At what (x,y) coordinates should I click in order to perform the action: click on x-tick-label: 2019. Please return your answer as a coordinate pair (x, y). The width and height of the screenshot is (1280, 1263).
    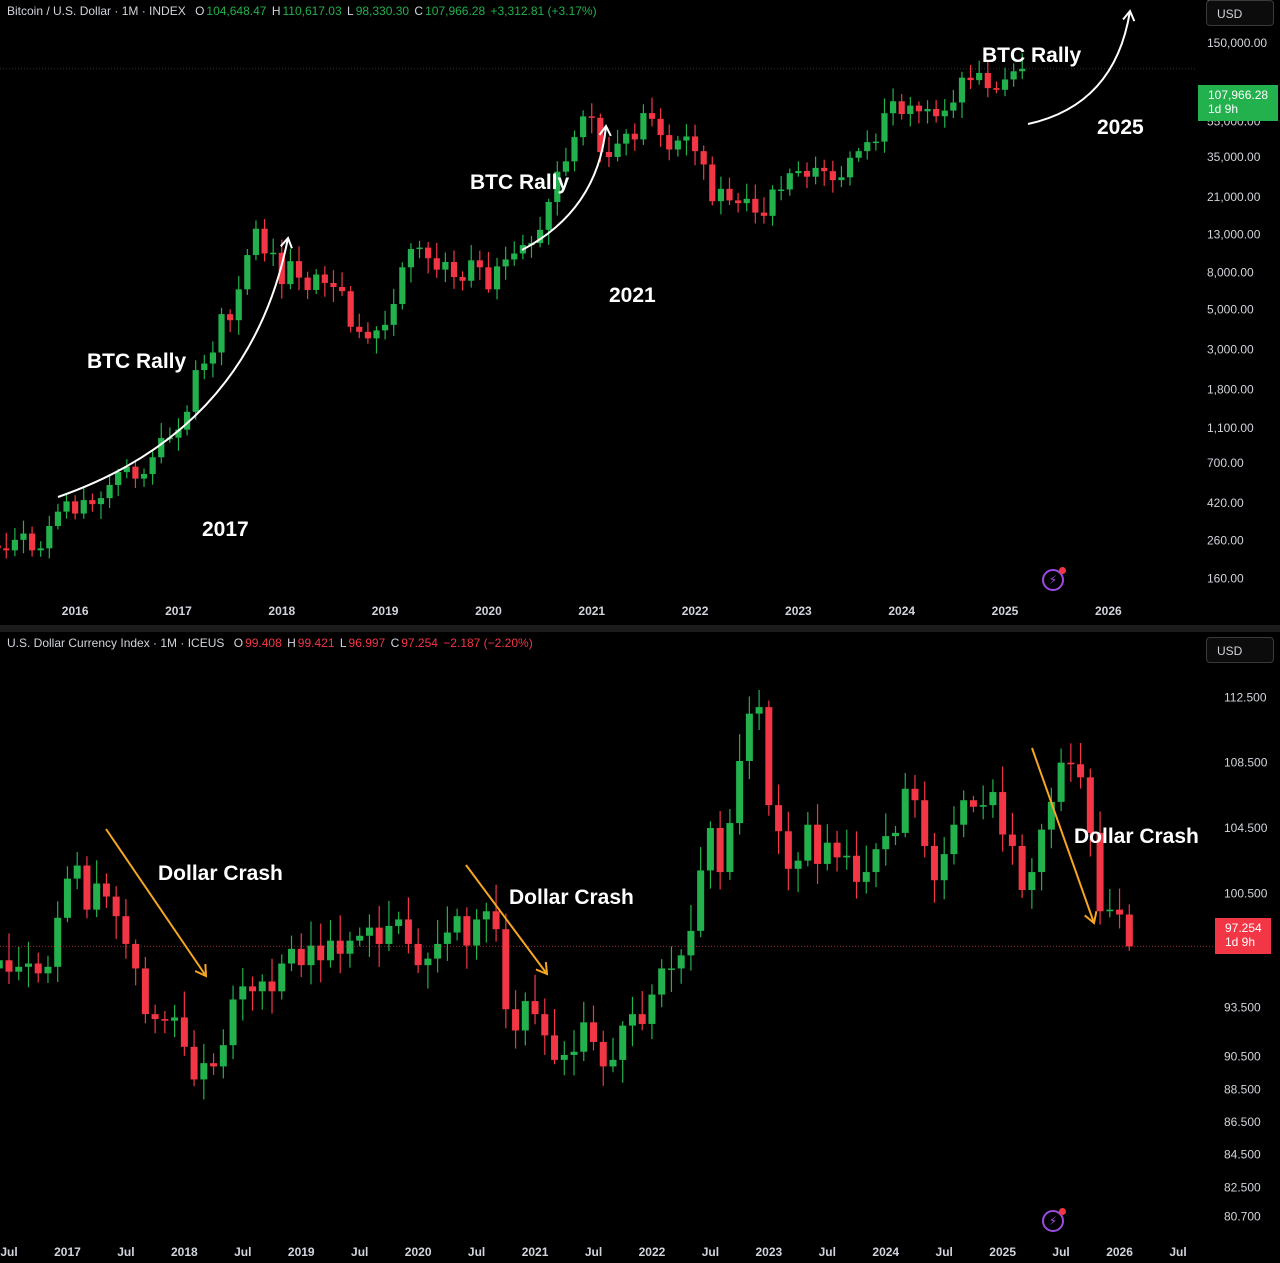
    Looking at the image, I should click on (385, 611).